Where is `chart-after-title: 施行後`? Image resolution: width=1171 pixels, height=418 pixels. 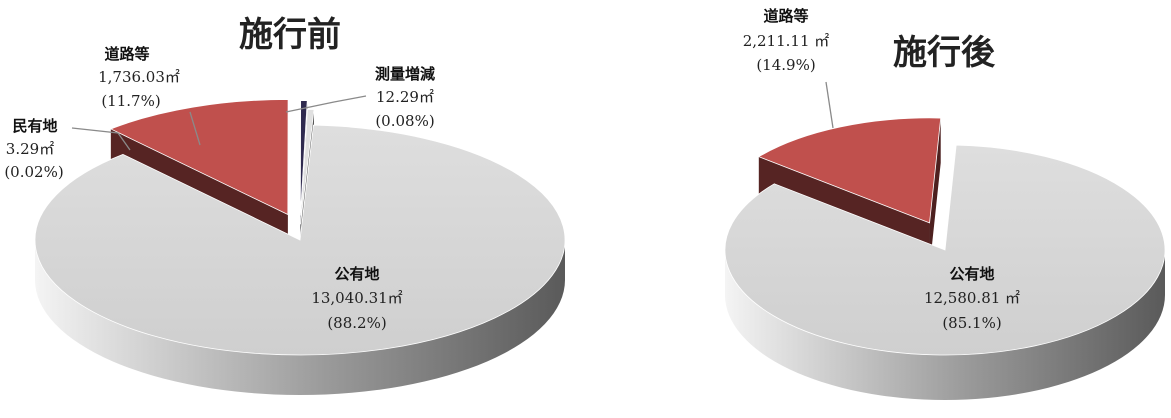
chart-after-title: 施行後 is located at coordinates (944, 53).